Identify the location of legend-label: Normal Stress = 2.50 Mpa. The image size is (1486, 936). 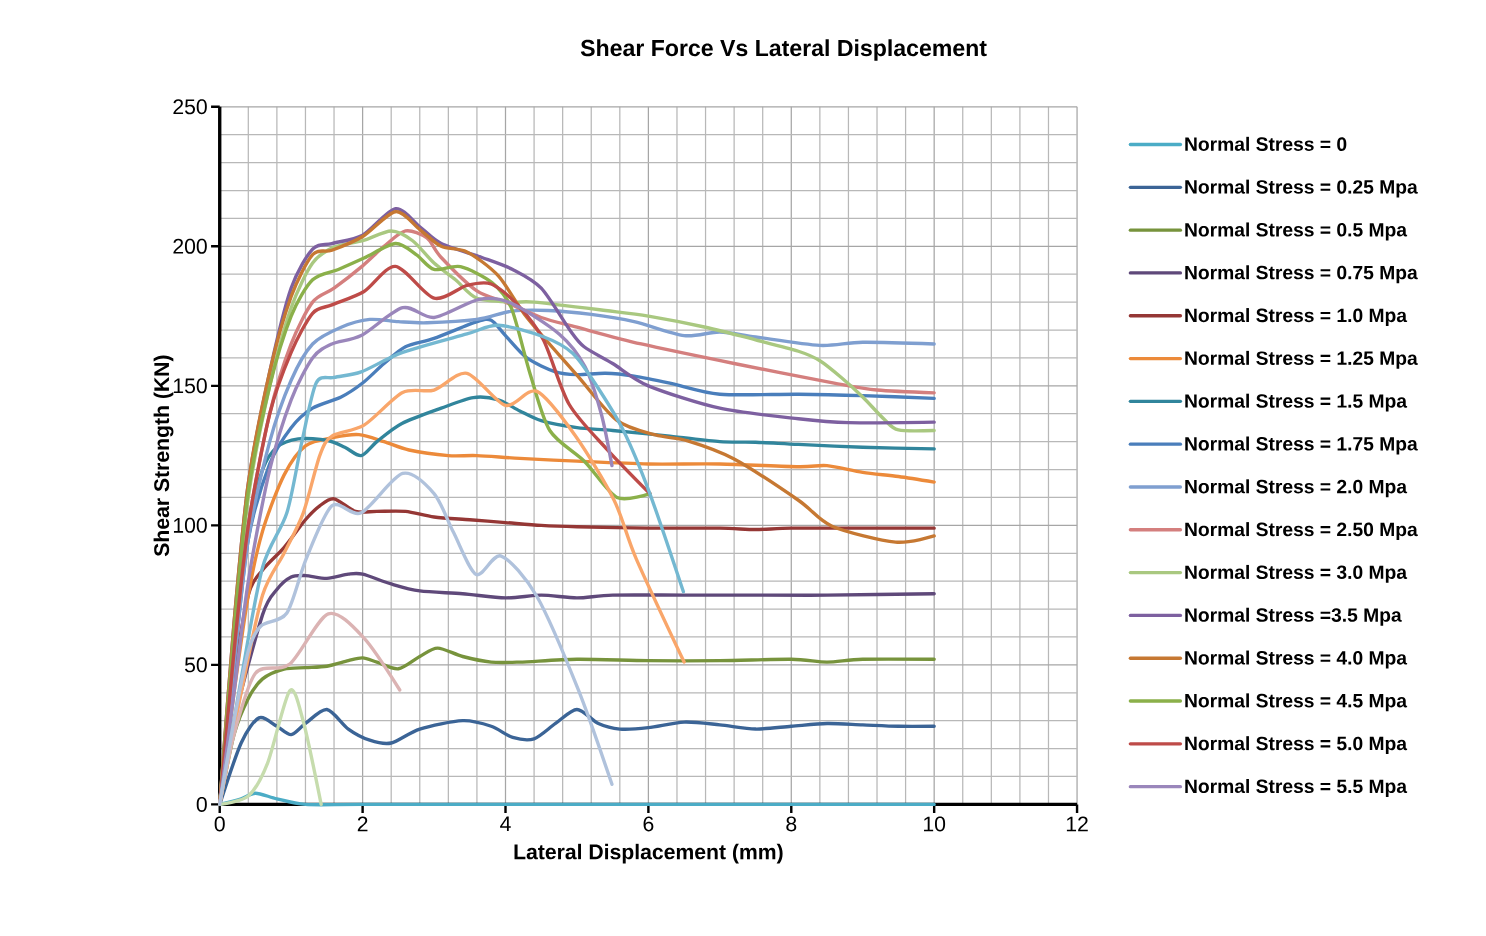
(1301, 531).